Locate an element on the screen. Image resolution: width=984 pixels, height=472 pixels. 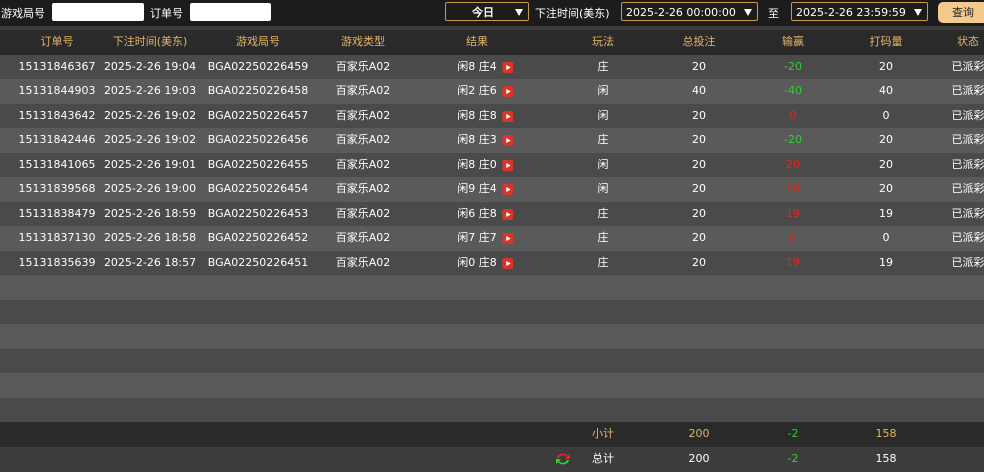
query-button: 查询 is located at coordinates (961, 12).